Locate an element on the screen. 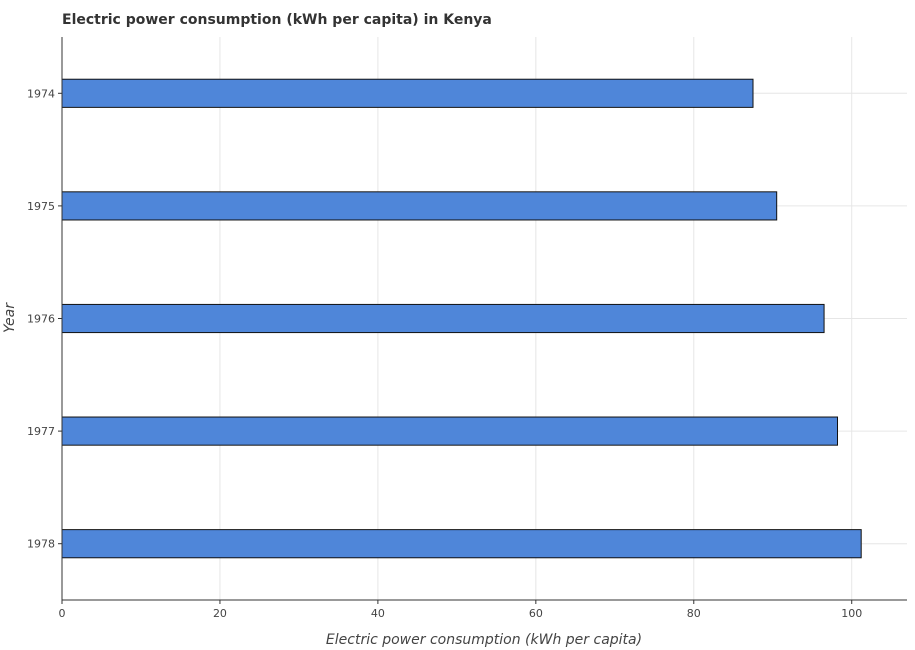  y-tick-label: 1975 is located at coordinates (41, 206).